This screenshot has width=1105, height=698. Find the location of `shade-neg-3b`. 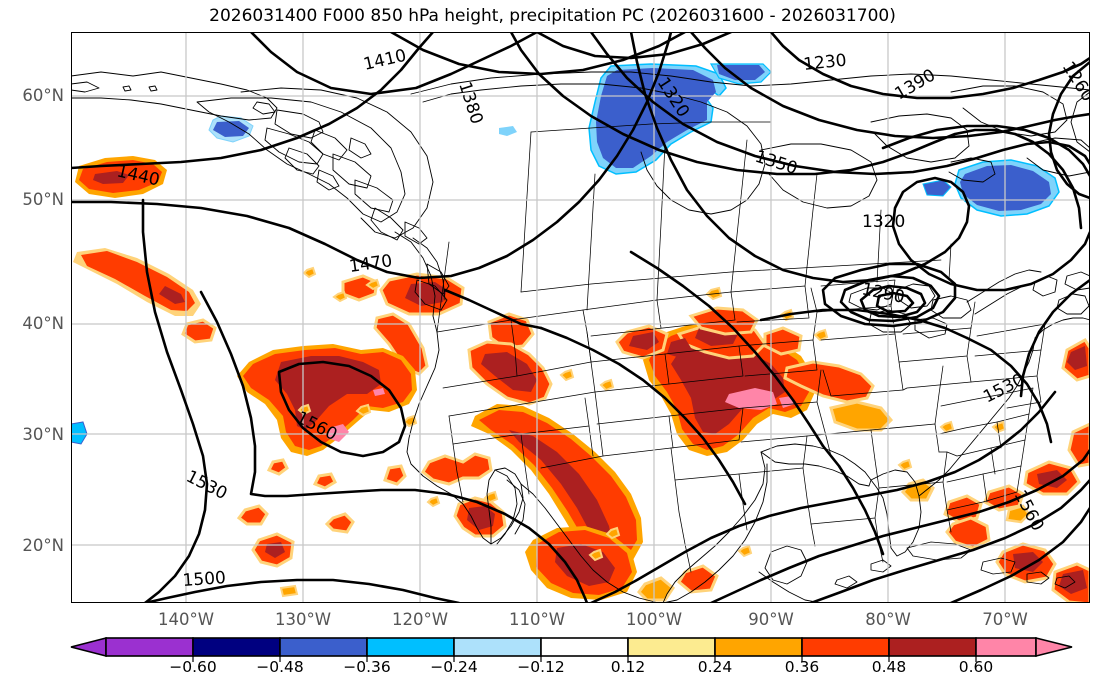

shade-neg-3b is located at coordinates (741, 72).